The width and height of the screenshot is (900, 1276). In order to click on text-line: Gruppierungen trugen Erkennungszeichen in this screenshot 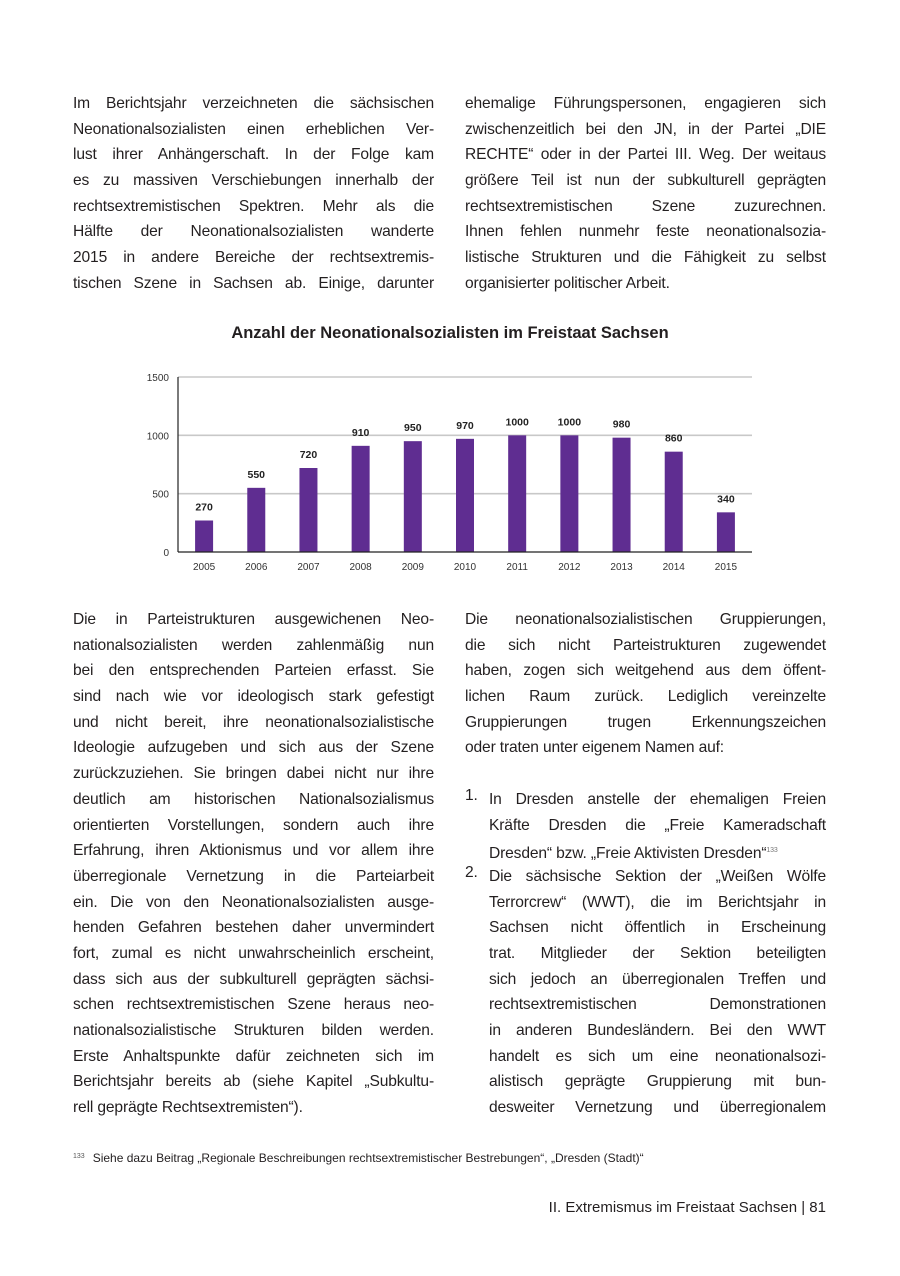, I will do `click(645, 722)`.